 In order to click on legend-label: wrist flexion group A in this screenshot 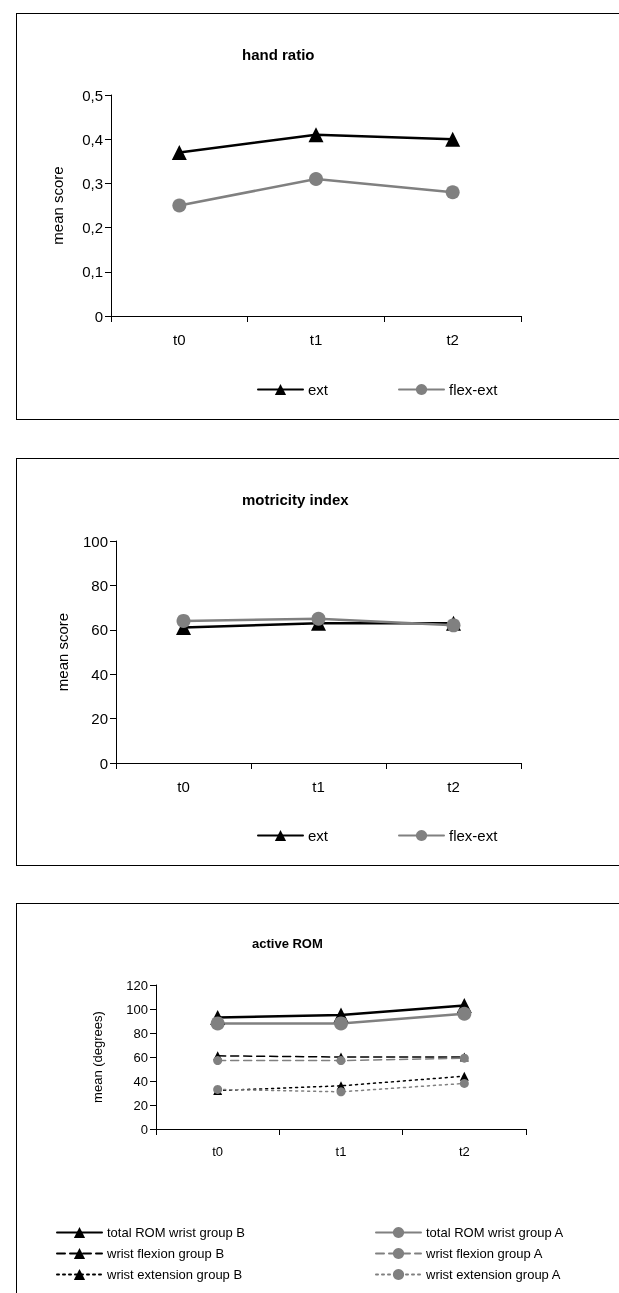, I will do `click(484, 1253)`.